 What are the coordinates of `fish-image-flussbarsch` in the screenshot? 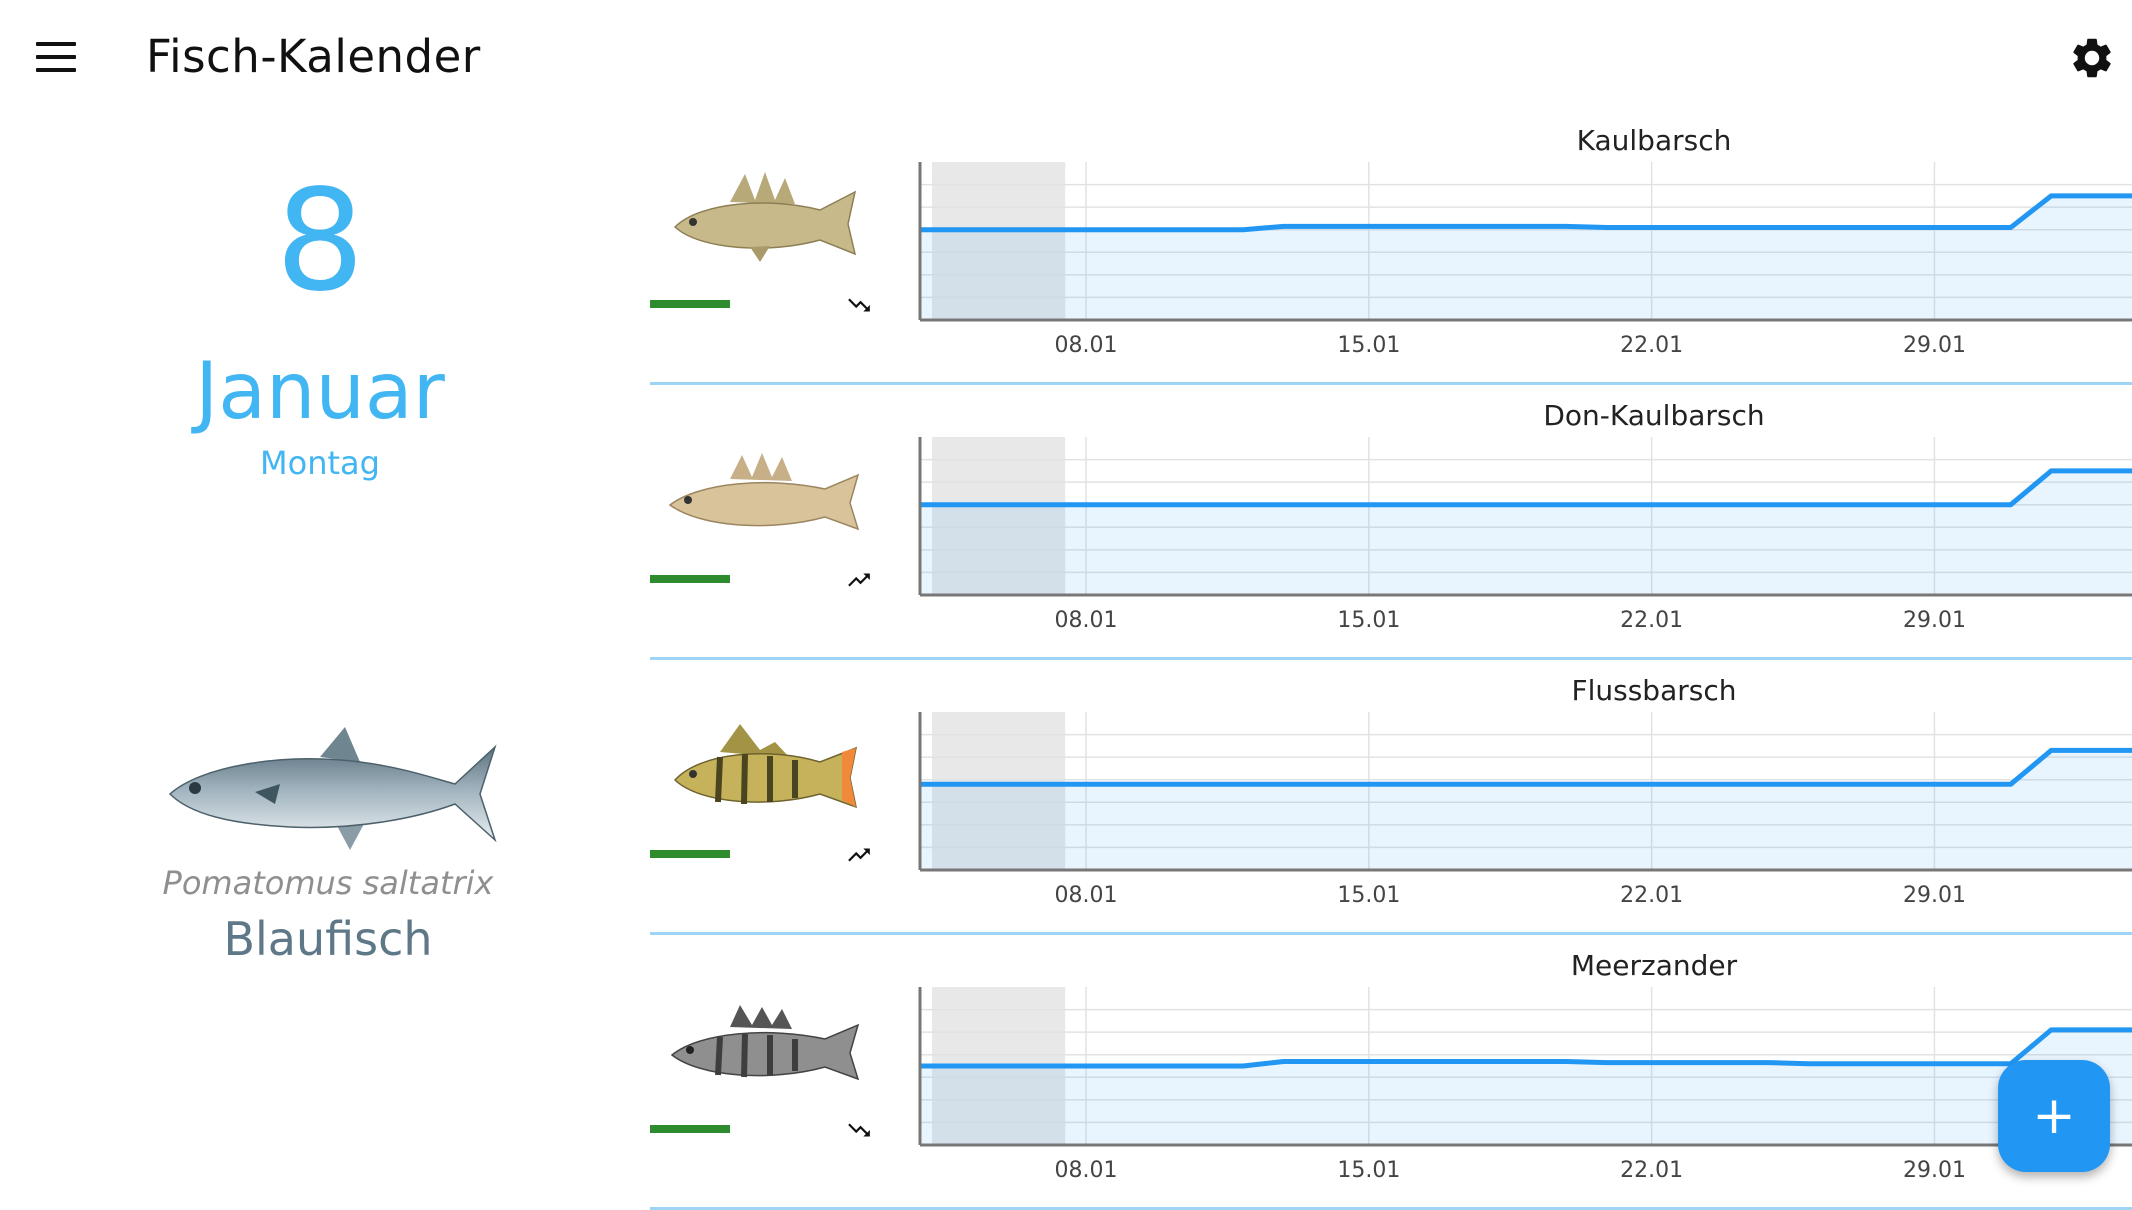 It's located at (765, 766).